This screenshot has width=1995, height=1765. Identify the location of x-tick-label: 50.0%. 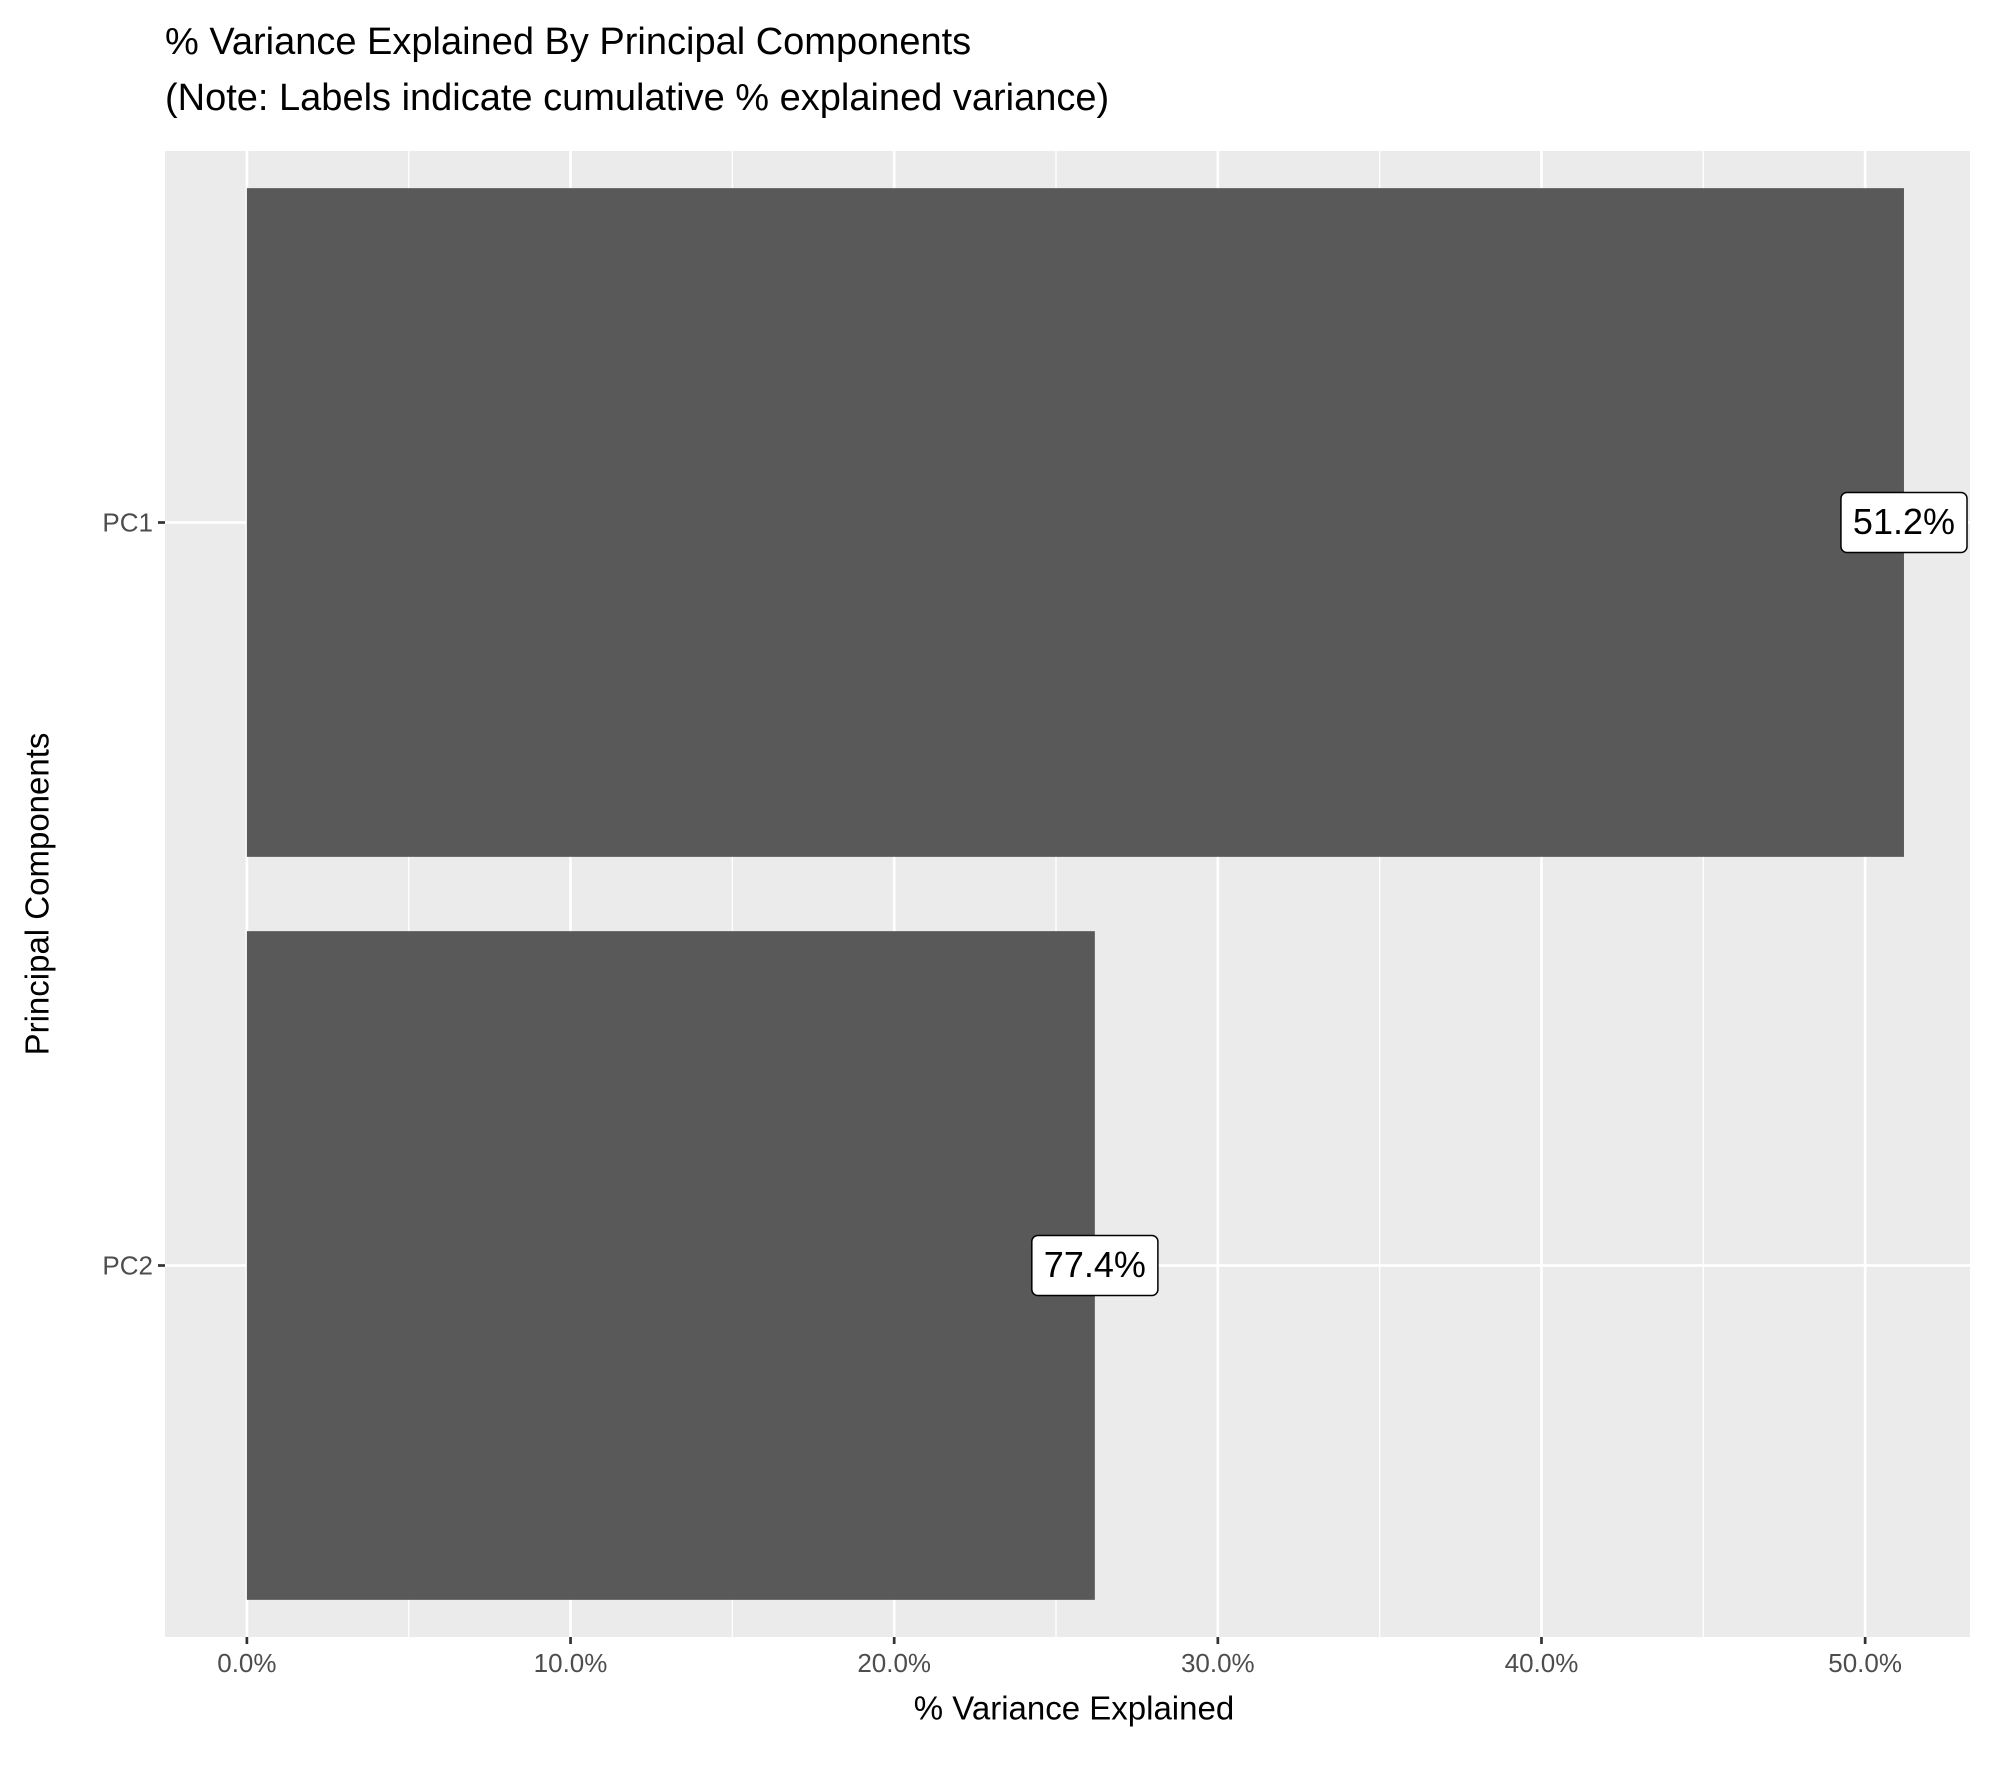
(1865, 1663).